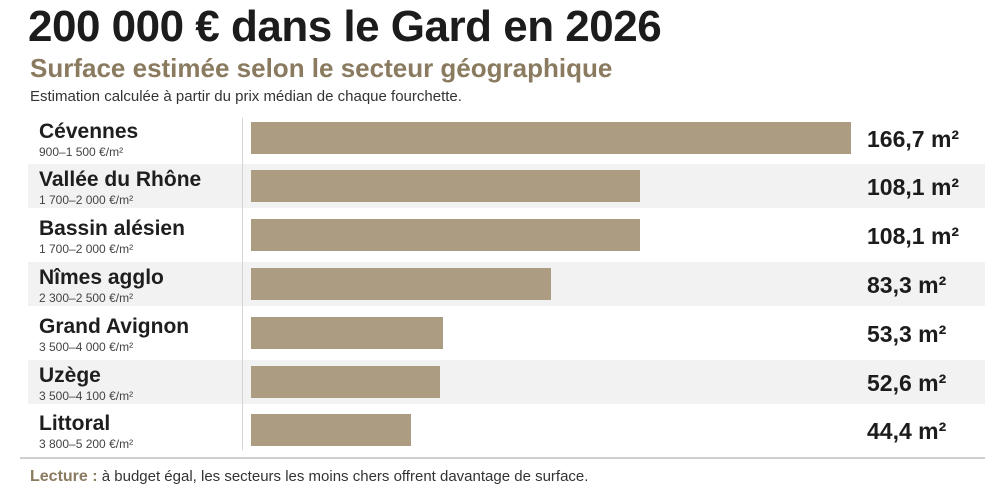 The image size is (1000, 500). I want to click on chart-row: Littoral 3 800–5 200 €/m² 44,4 m², so click(506, 430).